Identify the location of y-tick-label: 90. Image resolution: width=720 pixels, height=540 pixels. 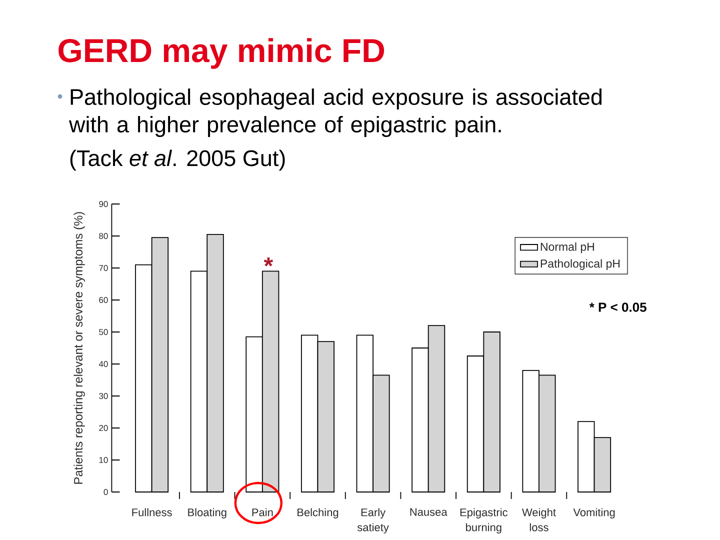
(103, 203).